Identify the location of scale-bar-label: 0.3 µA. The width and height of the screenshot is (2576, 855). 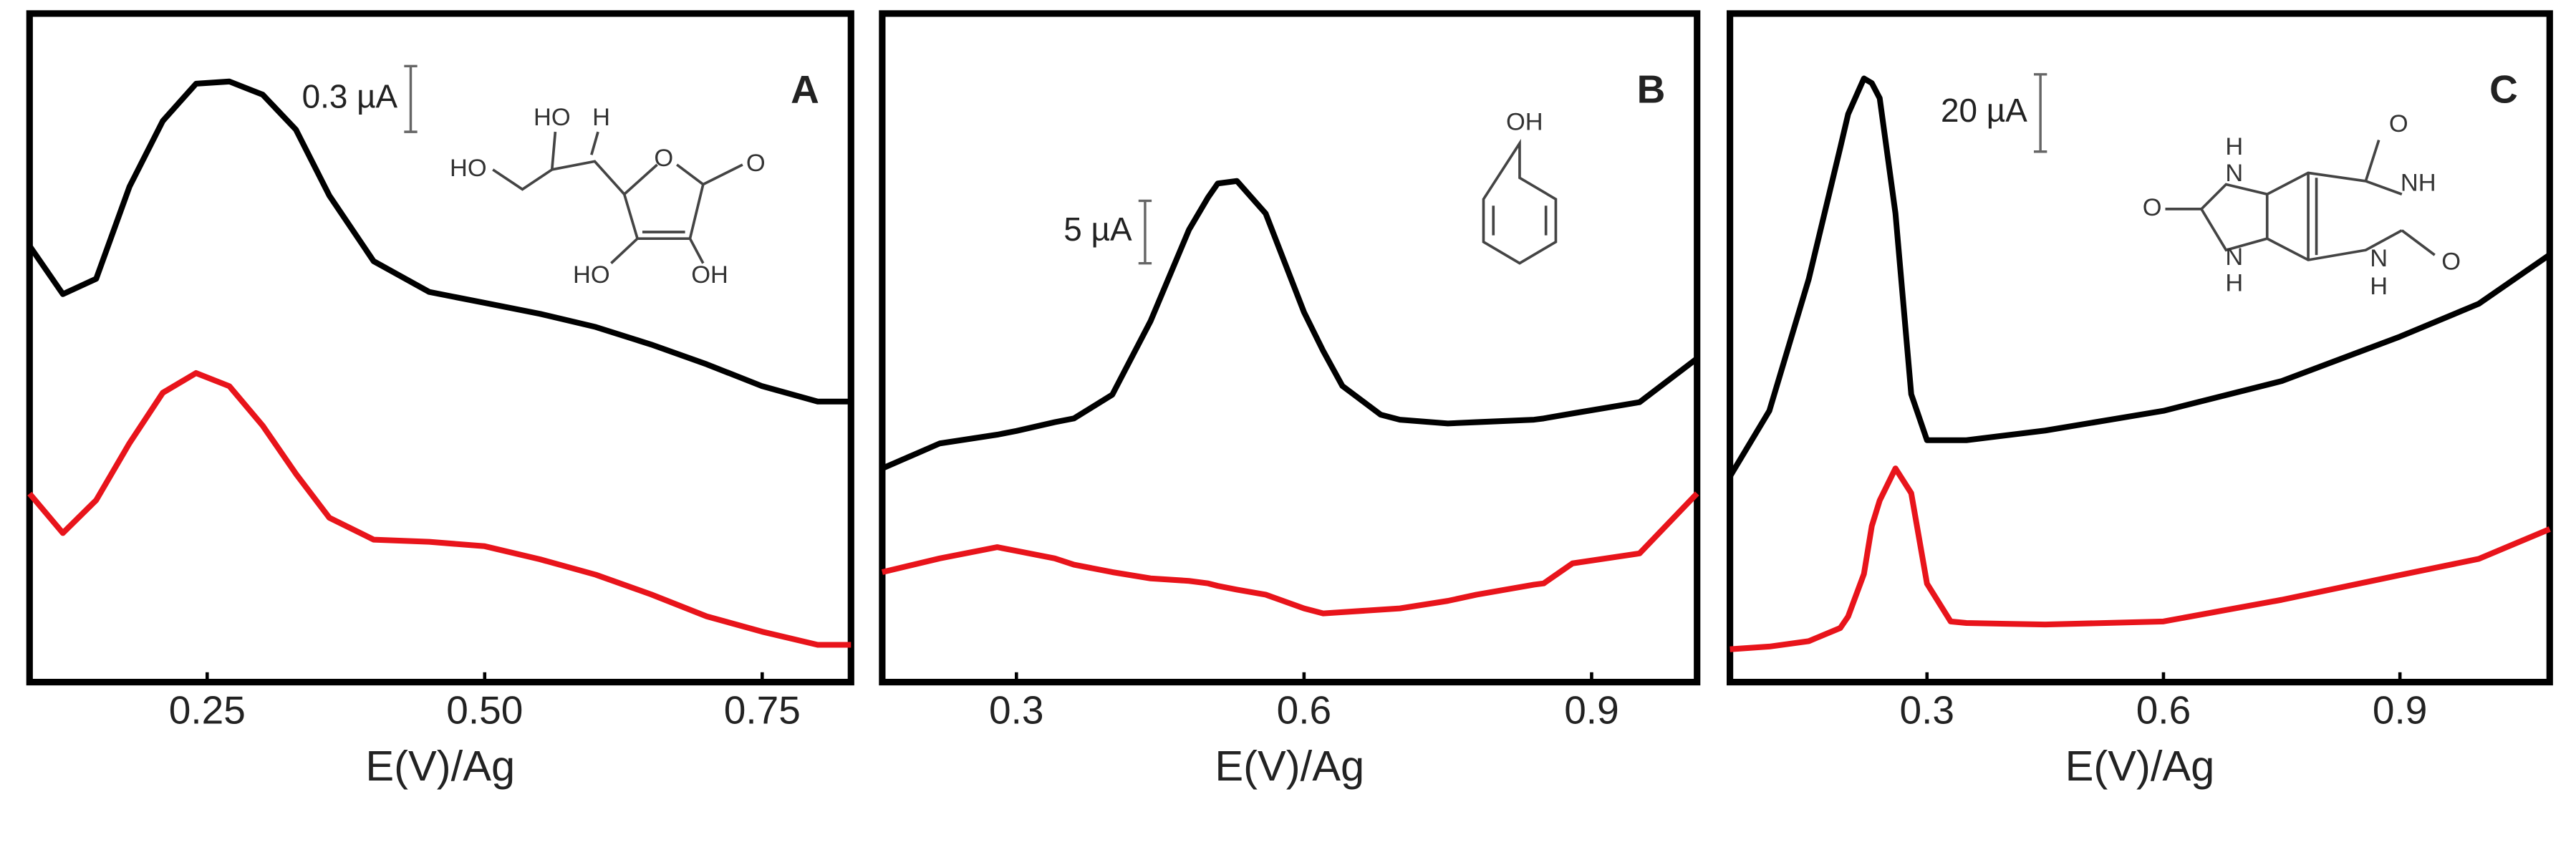
(350, 96).